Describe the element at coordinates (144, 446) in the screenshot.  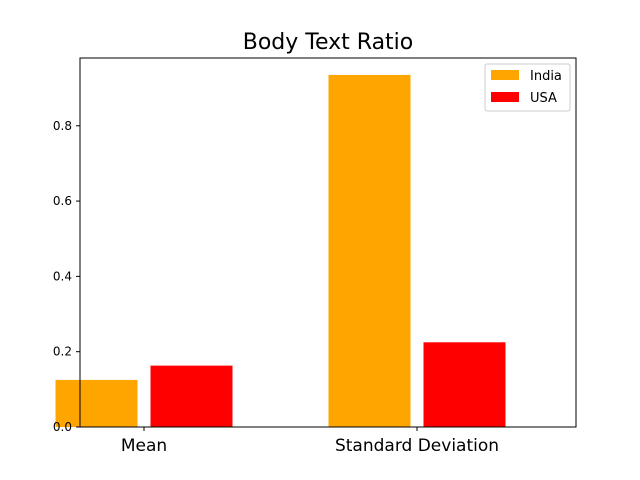
I see `x-tick-label: Mean` at that location.